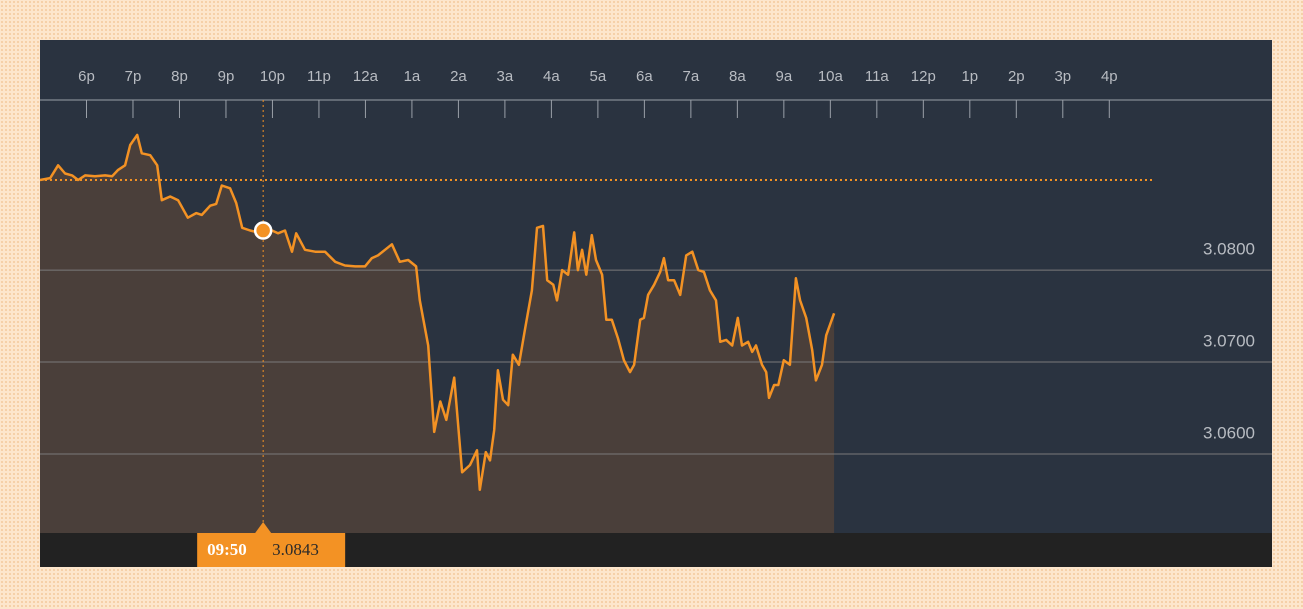 This screenshot has height=609, width=1303. I want to click on x-tick-label: 2p, so click(1016, 76).